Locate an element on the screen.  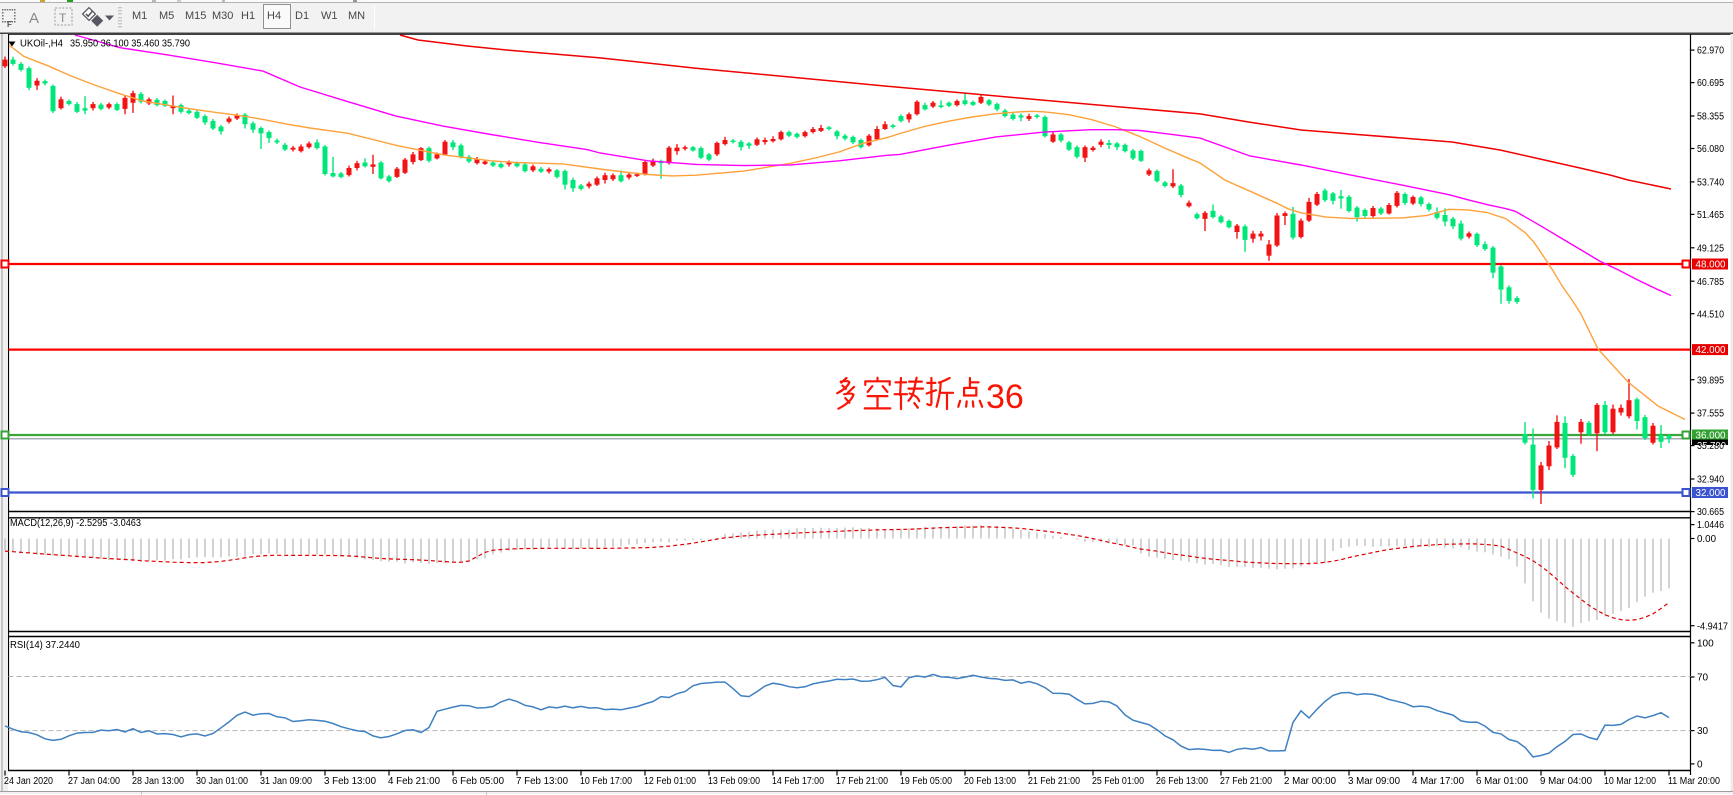
svg-text: 32.940 is located at coordinates (1710, 480).